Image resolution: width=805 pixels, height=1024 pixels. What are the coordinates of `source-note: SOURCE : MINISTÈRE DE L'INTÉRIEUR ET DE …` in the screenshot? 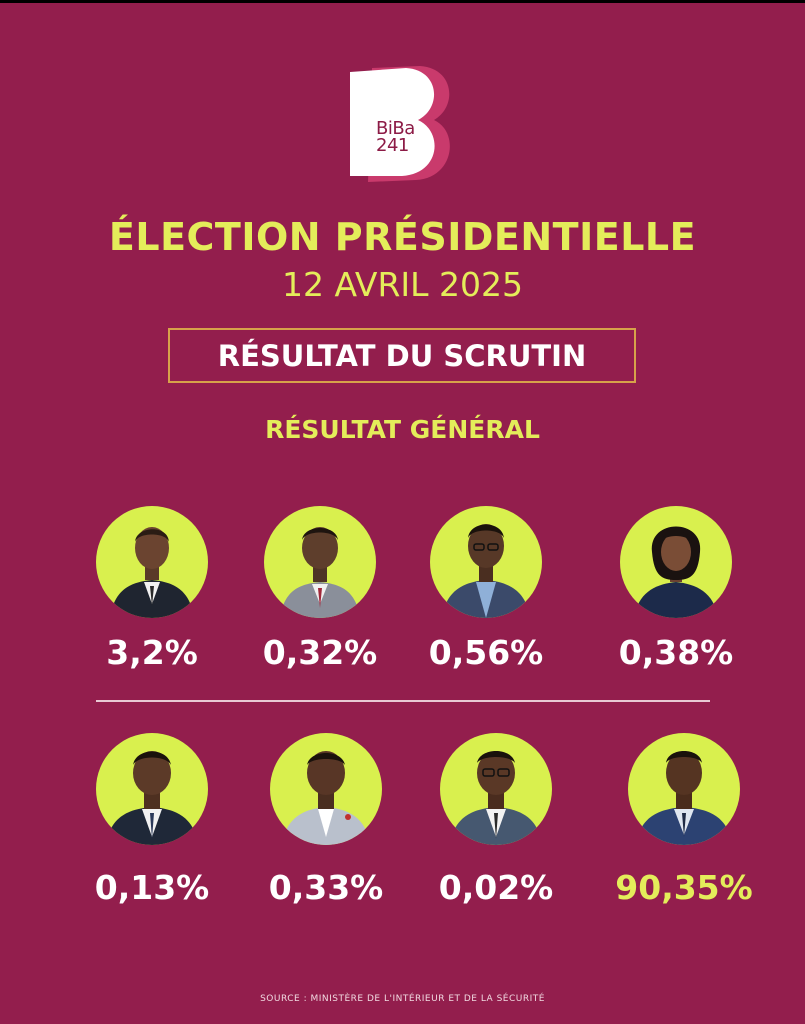 It's located at (402, 999).